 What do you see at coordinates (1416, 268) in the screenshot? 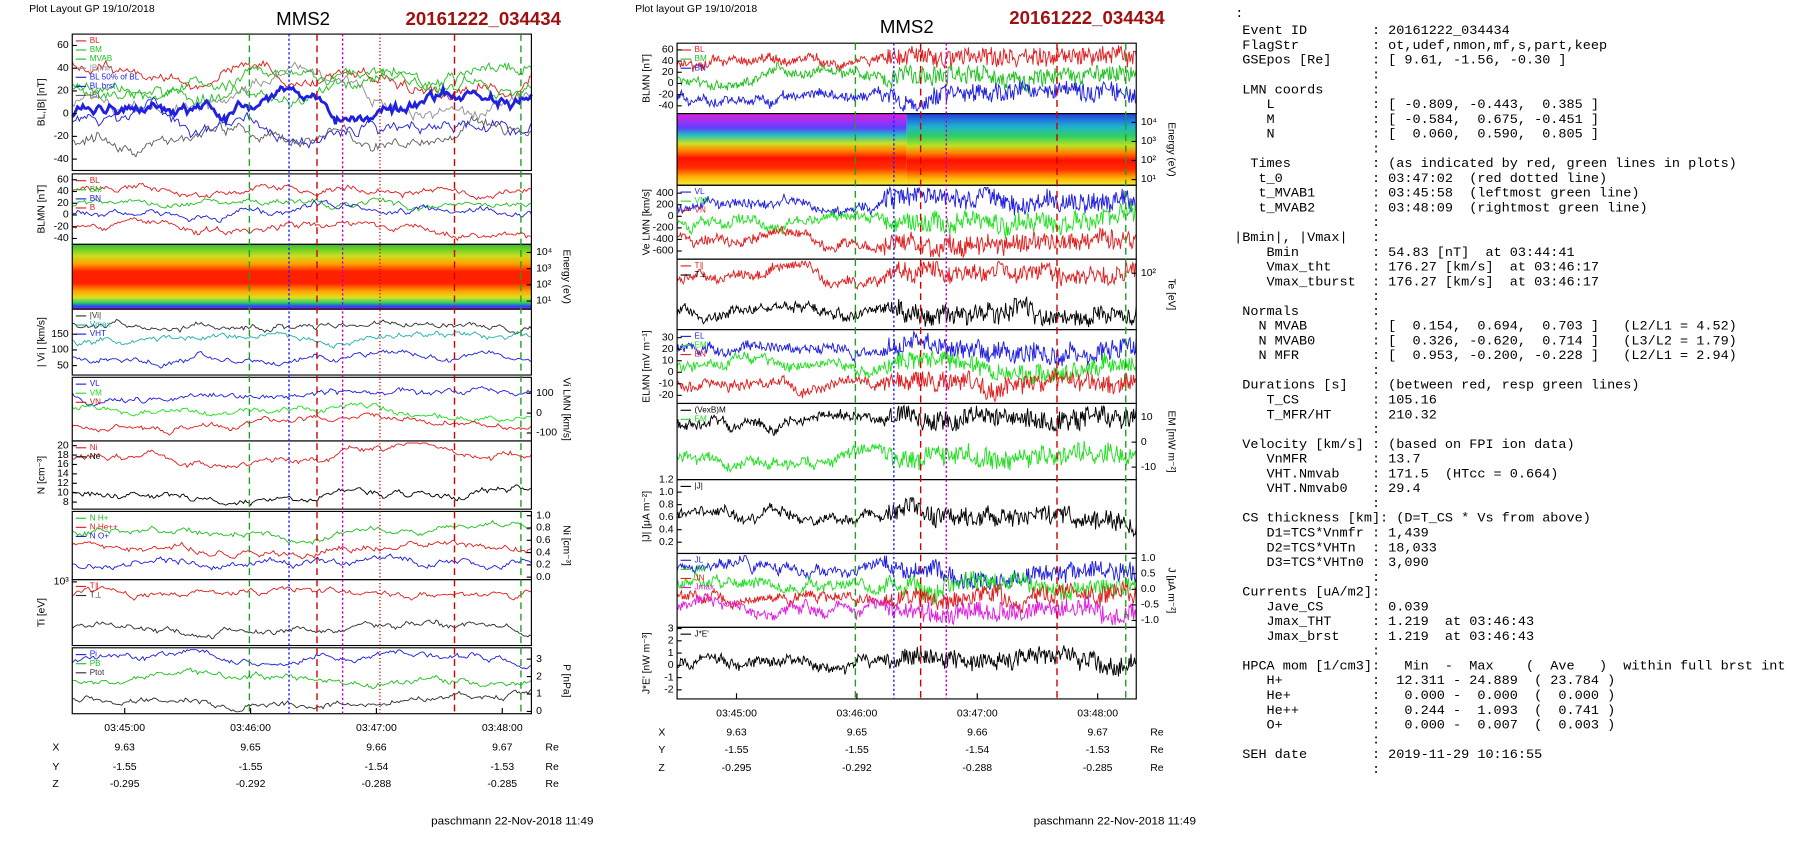
I see `summary-line: Vmax_tht : 176.27 [km/s] at 03:46:17` at bounding box center [1416, 268].